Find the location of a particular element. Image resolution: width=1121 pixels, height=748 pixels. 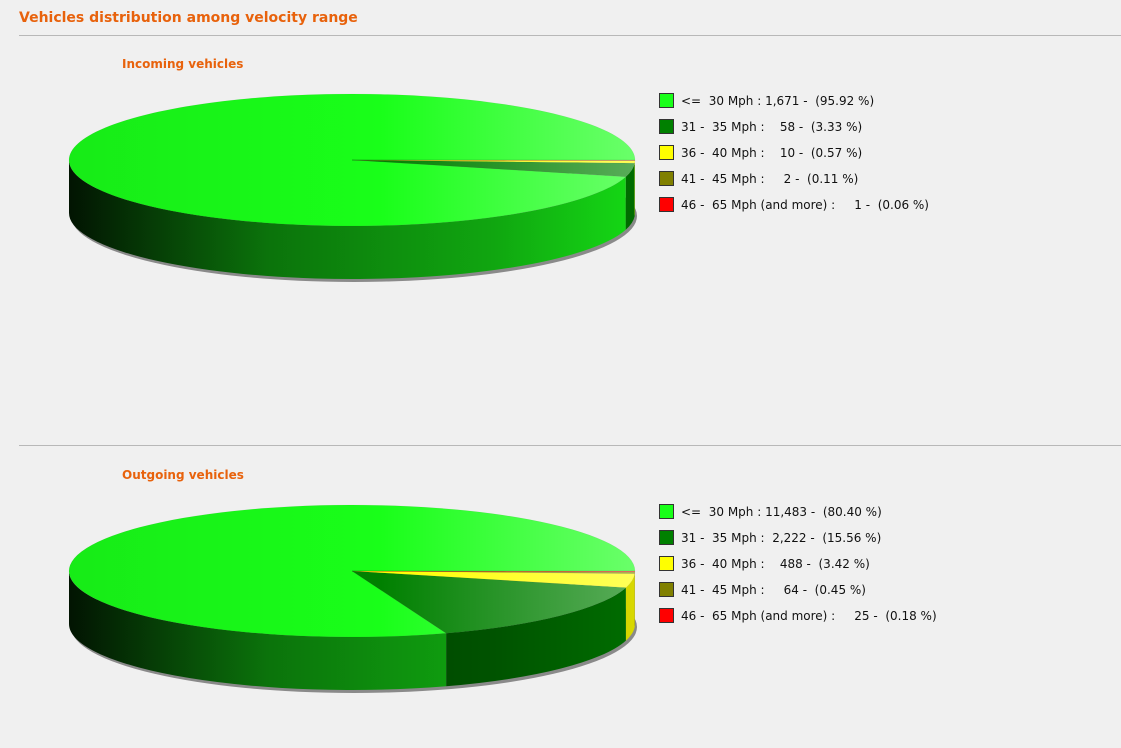

legend-label: 36 - 40 Mph : 10 - (0.57 %) is located at coordinates (771, 153).